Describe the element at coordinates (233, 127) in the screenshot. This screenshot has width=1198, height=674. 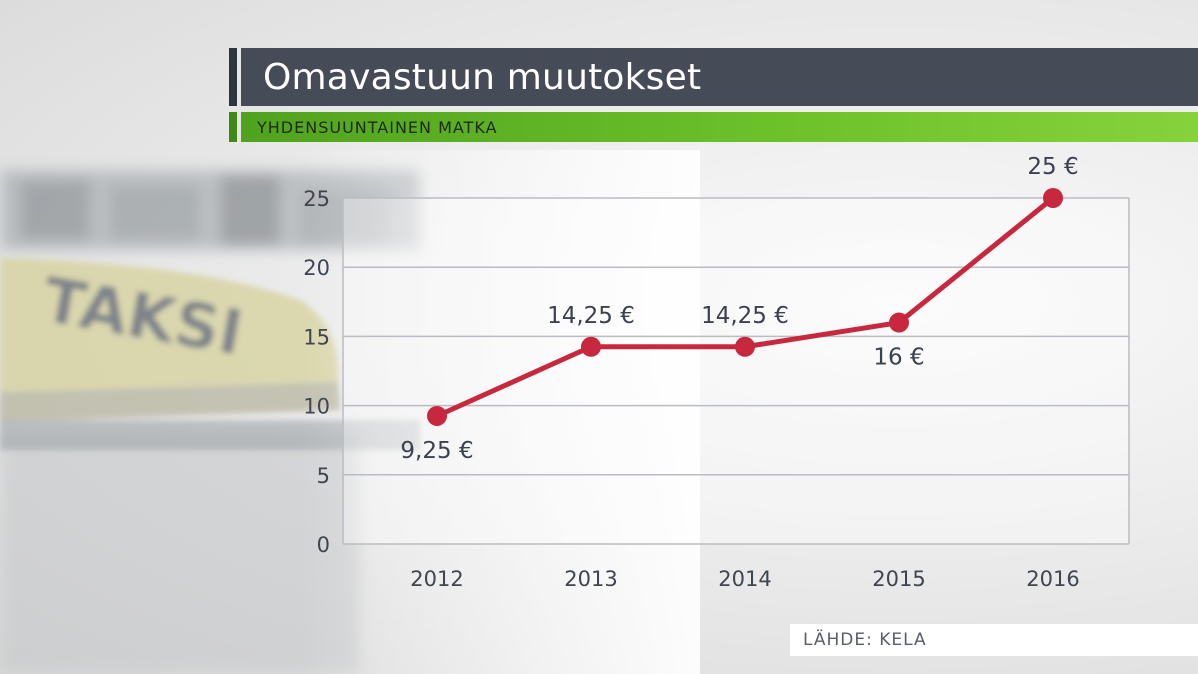
I see `subtitle-bar-accent` at that location.